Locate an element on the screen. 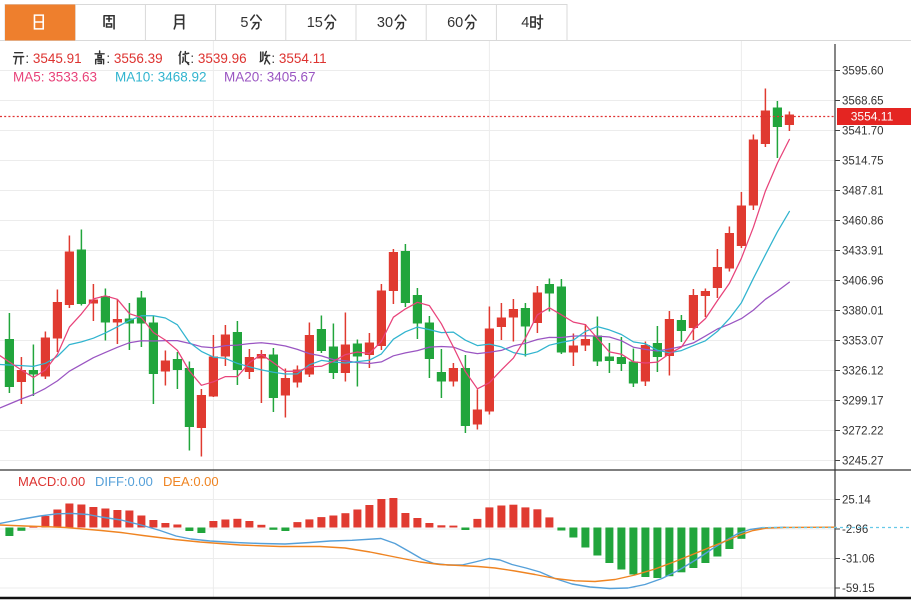 This screenshot has height=601, width=911. svg-text: 25.14 is located at coordinates (856, 501).